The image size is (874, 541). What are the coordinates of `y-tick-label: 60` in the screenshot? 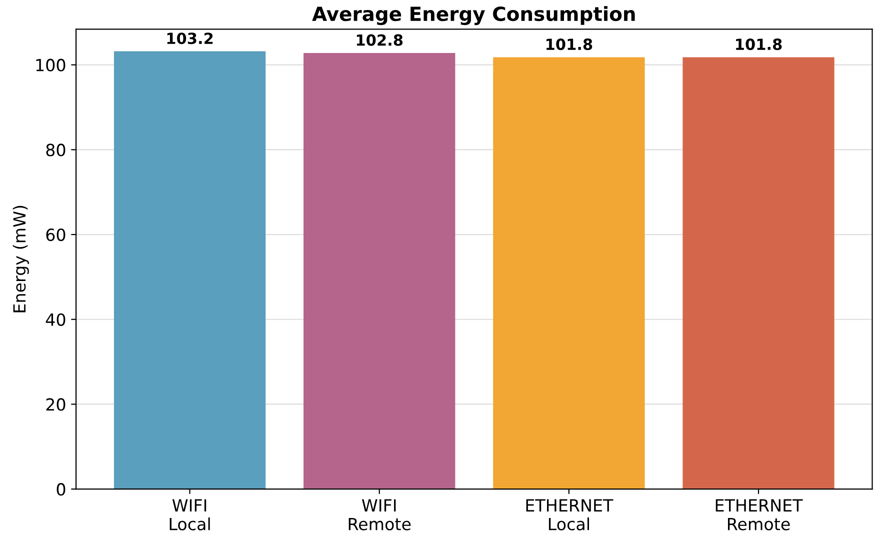 It's located at (56, 235).